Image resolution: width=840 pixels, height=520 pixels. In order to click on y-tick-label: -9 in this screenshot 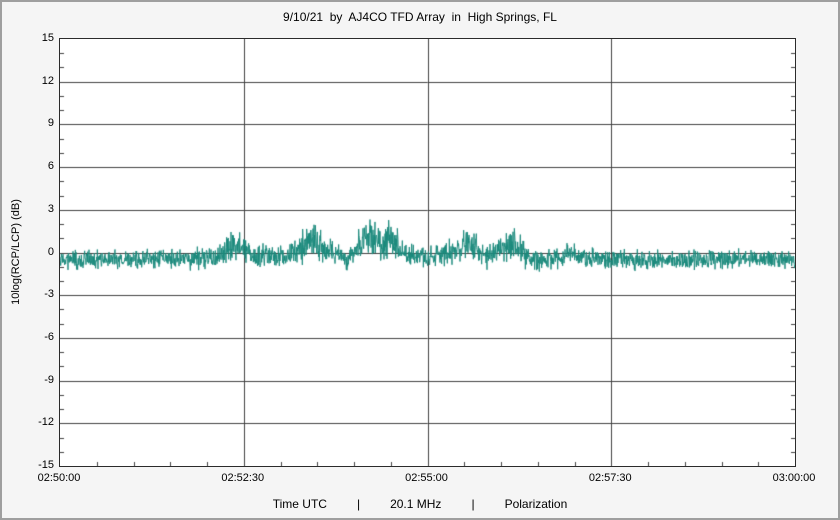, I will do `click(49, 379)`.